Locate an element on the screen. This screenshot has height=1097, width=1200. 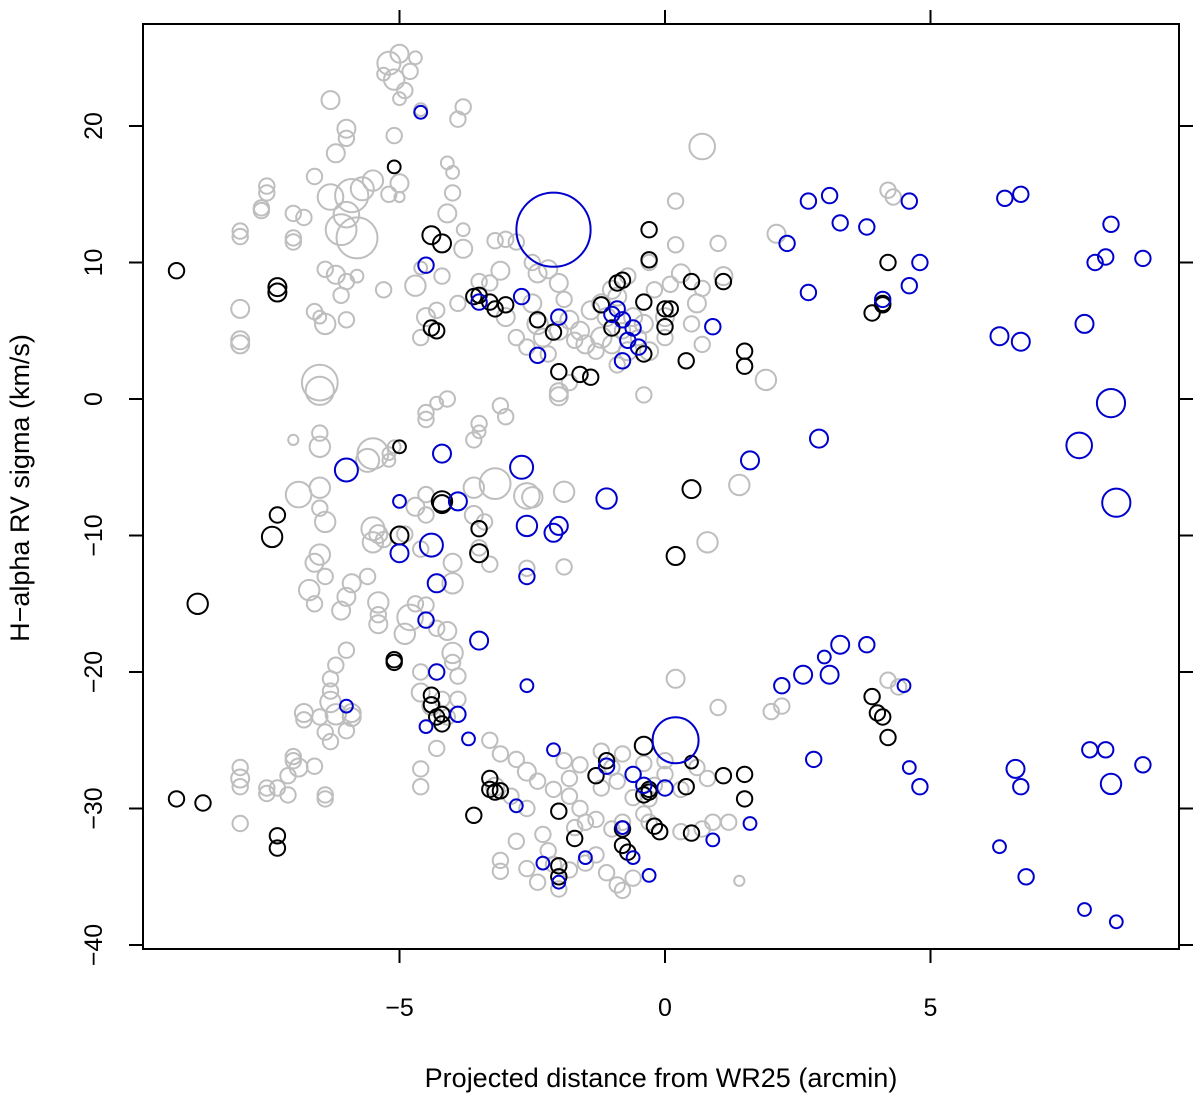
y-tick-label: −40 is located at coordinates (94, 945).